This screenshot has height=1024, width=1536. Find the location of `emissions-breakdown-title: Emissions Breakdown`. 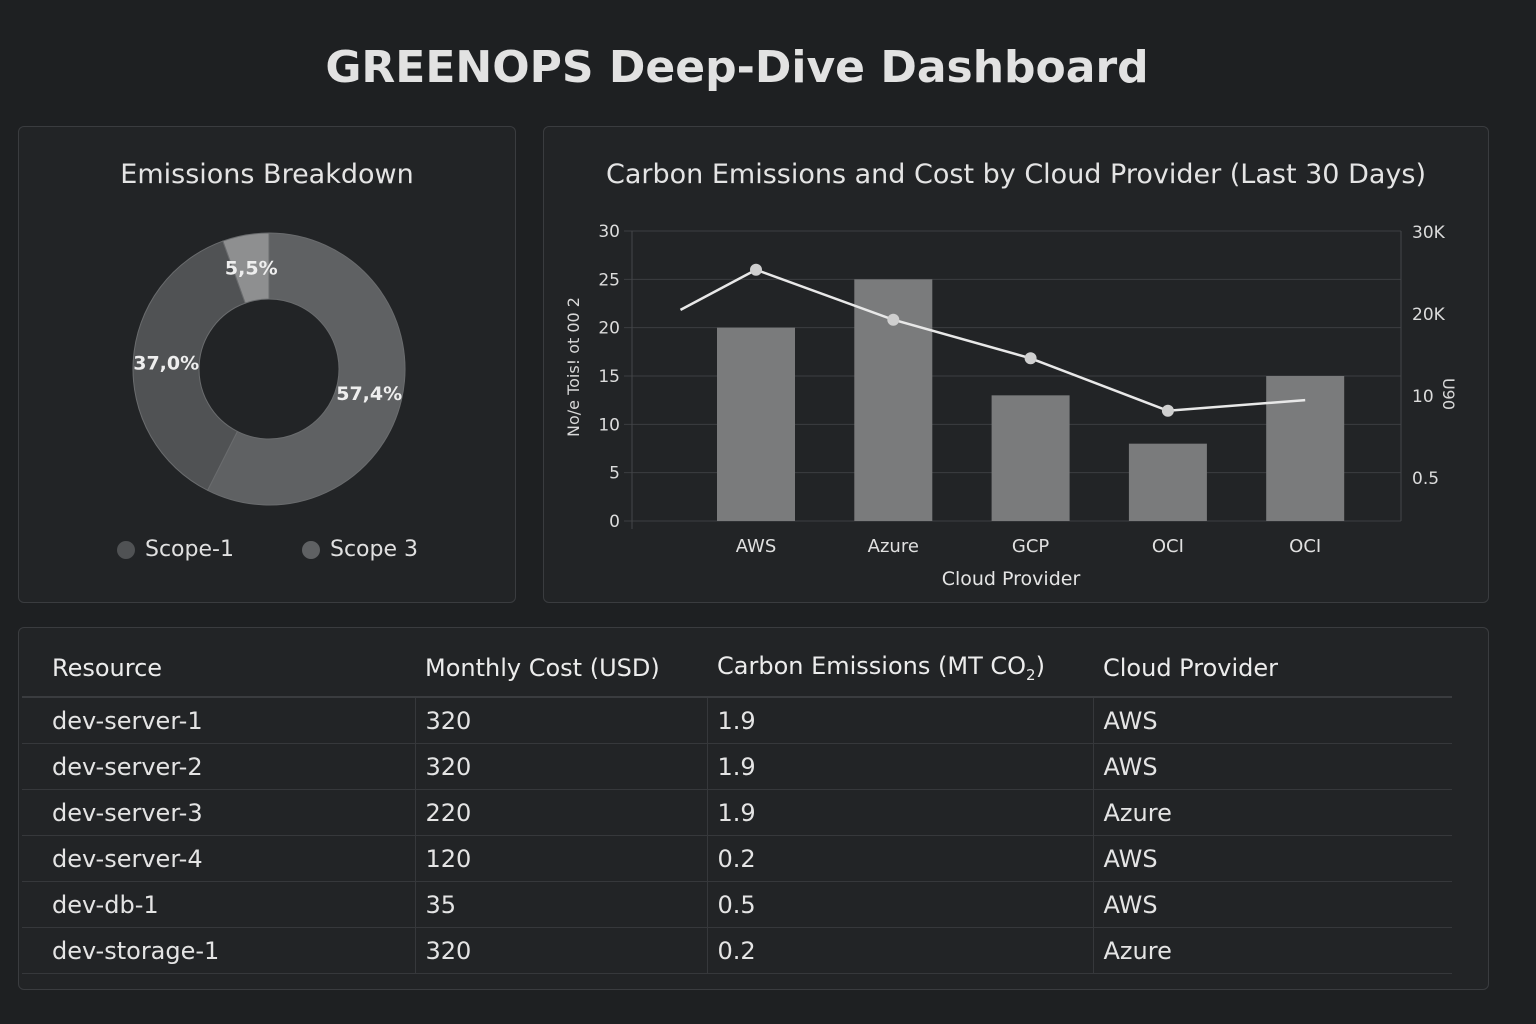

emissions-breakdown-title: Emissions Breakdown is located at coordinates (267, 174).